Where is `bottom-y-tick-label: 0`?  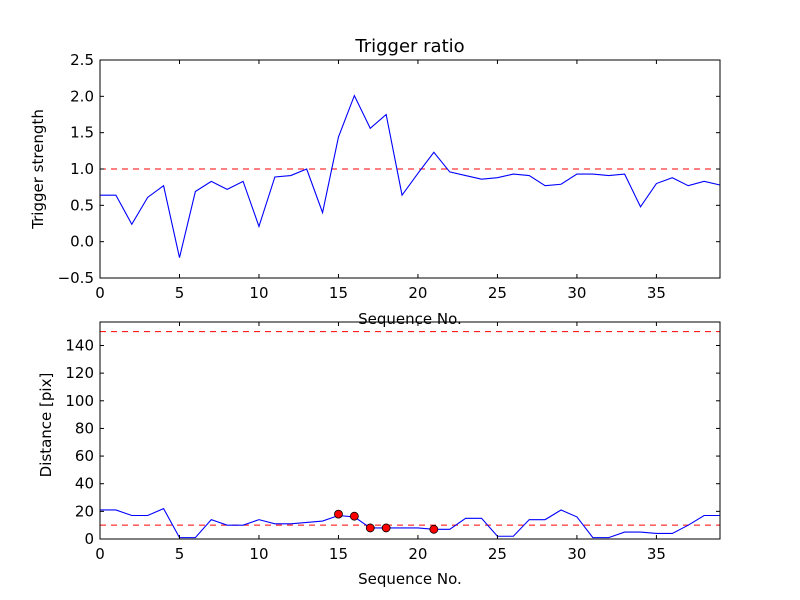
bottom-y-tick-label: 0 is located at coordinates (89, 539).